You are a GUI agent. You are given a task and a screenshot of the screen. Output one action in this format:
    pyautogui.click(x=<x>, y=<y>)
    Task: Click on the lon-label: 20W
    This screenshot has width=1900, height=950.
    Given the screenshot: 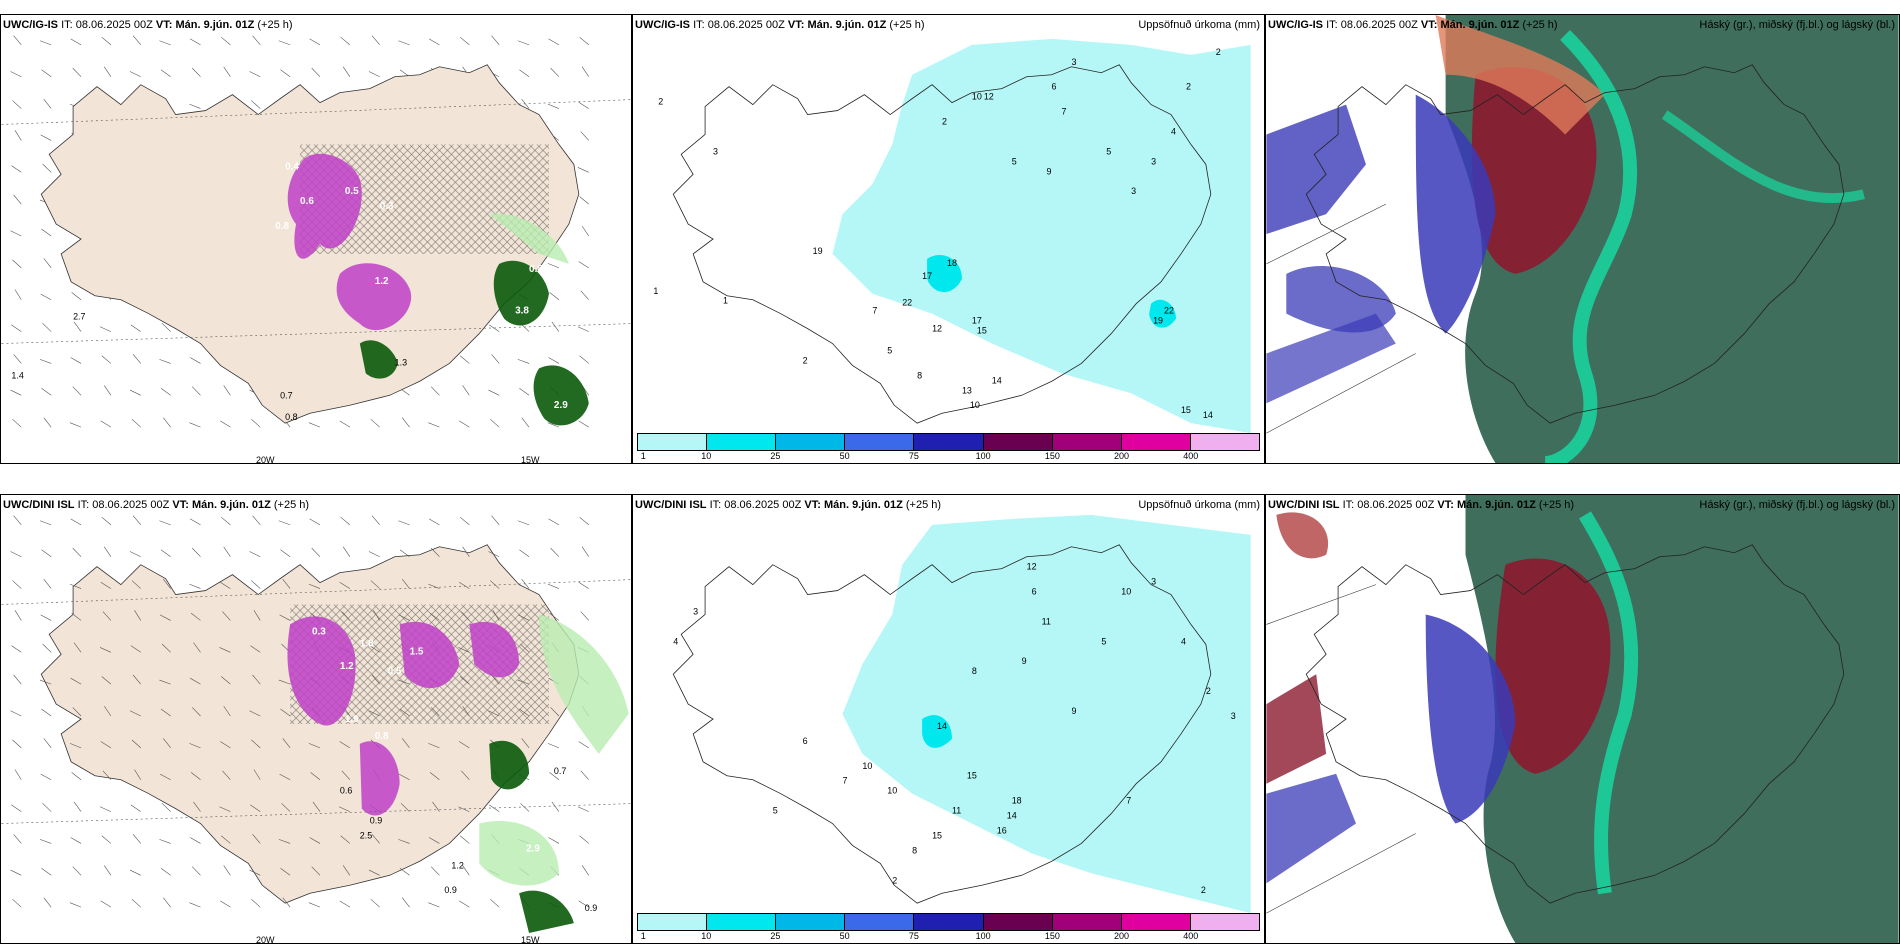 What is the action you would take?
    pyautogui.click(x=265, y=459)
    